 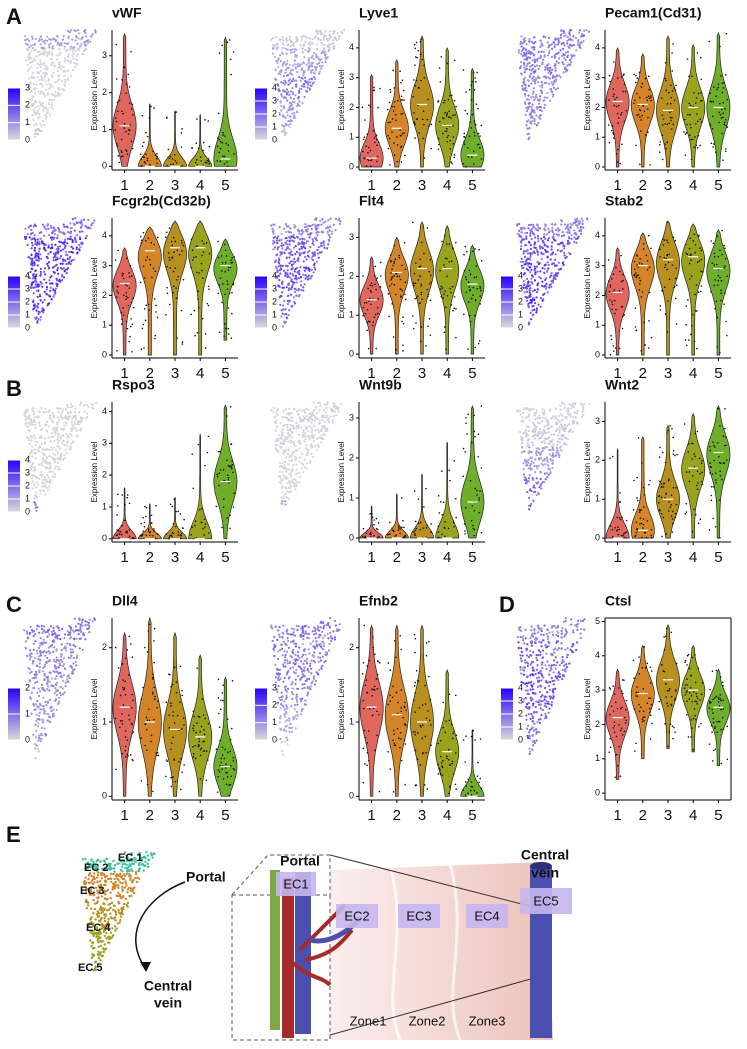 What do you see at coordinates (520, 301) in the screenshot?
I see `colorbar-label: 2` at bounding box center [520, 301].